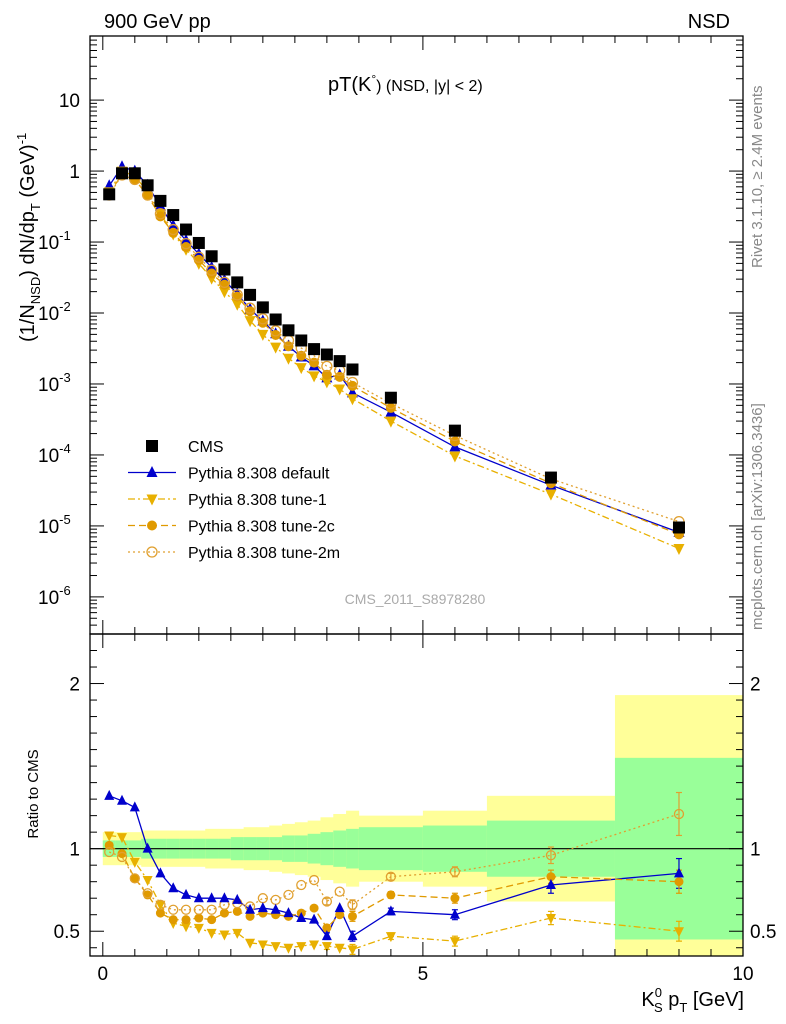 The image size is (786, 1024). I want to click on ratio-xlabel: K0 S pT [GeV], so click(692, 1000).